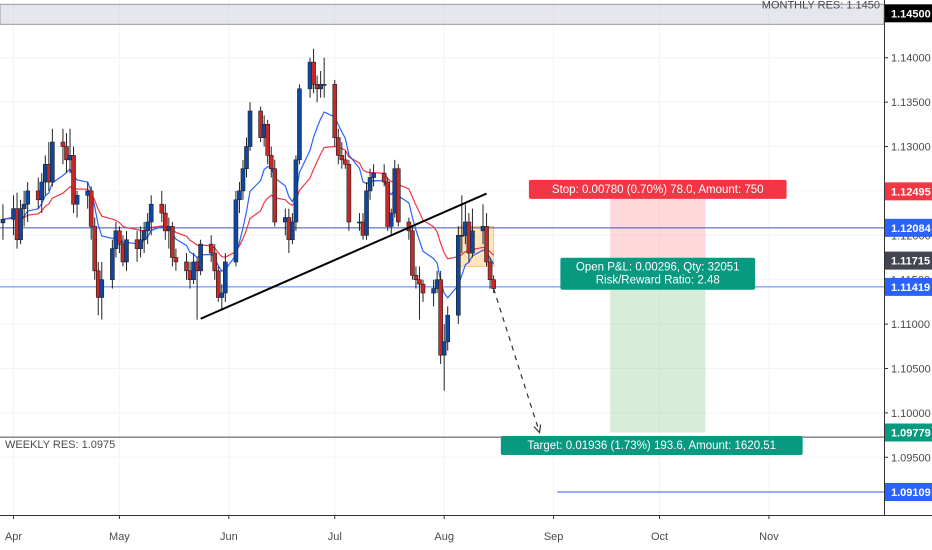 The height and width of the screenshot is (550, 932). I want to click on trendline, so click(343, 256).